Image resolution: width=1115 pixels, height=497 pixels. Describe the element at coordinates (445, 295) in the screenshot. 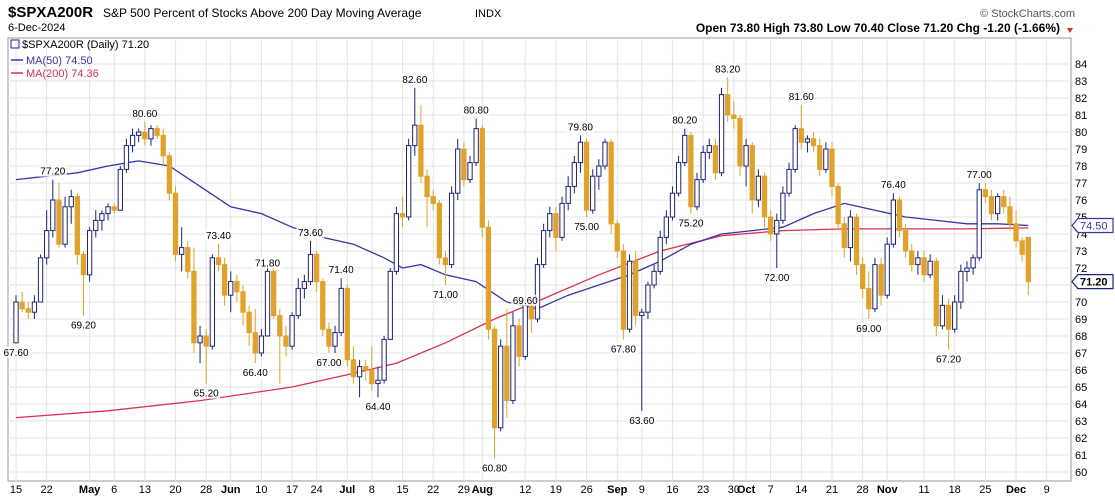

I see `data-label: 71.00` at that location.